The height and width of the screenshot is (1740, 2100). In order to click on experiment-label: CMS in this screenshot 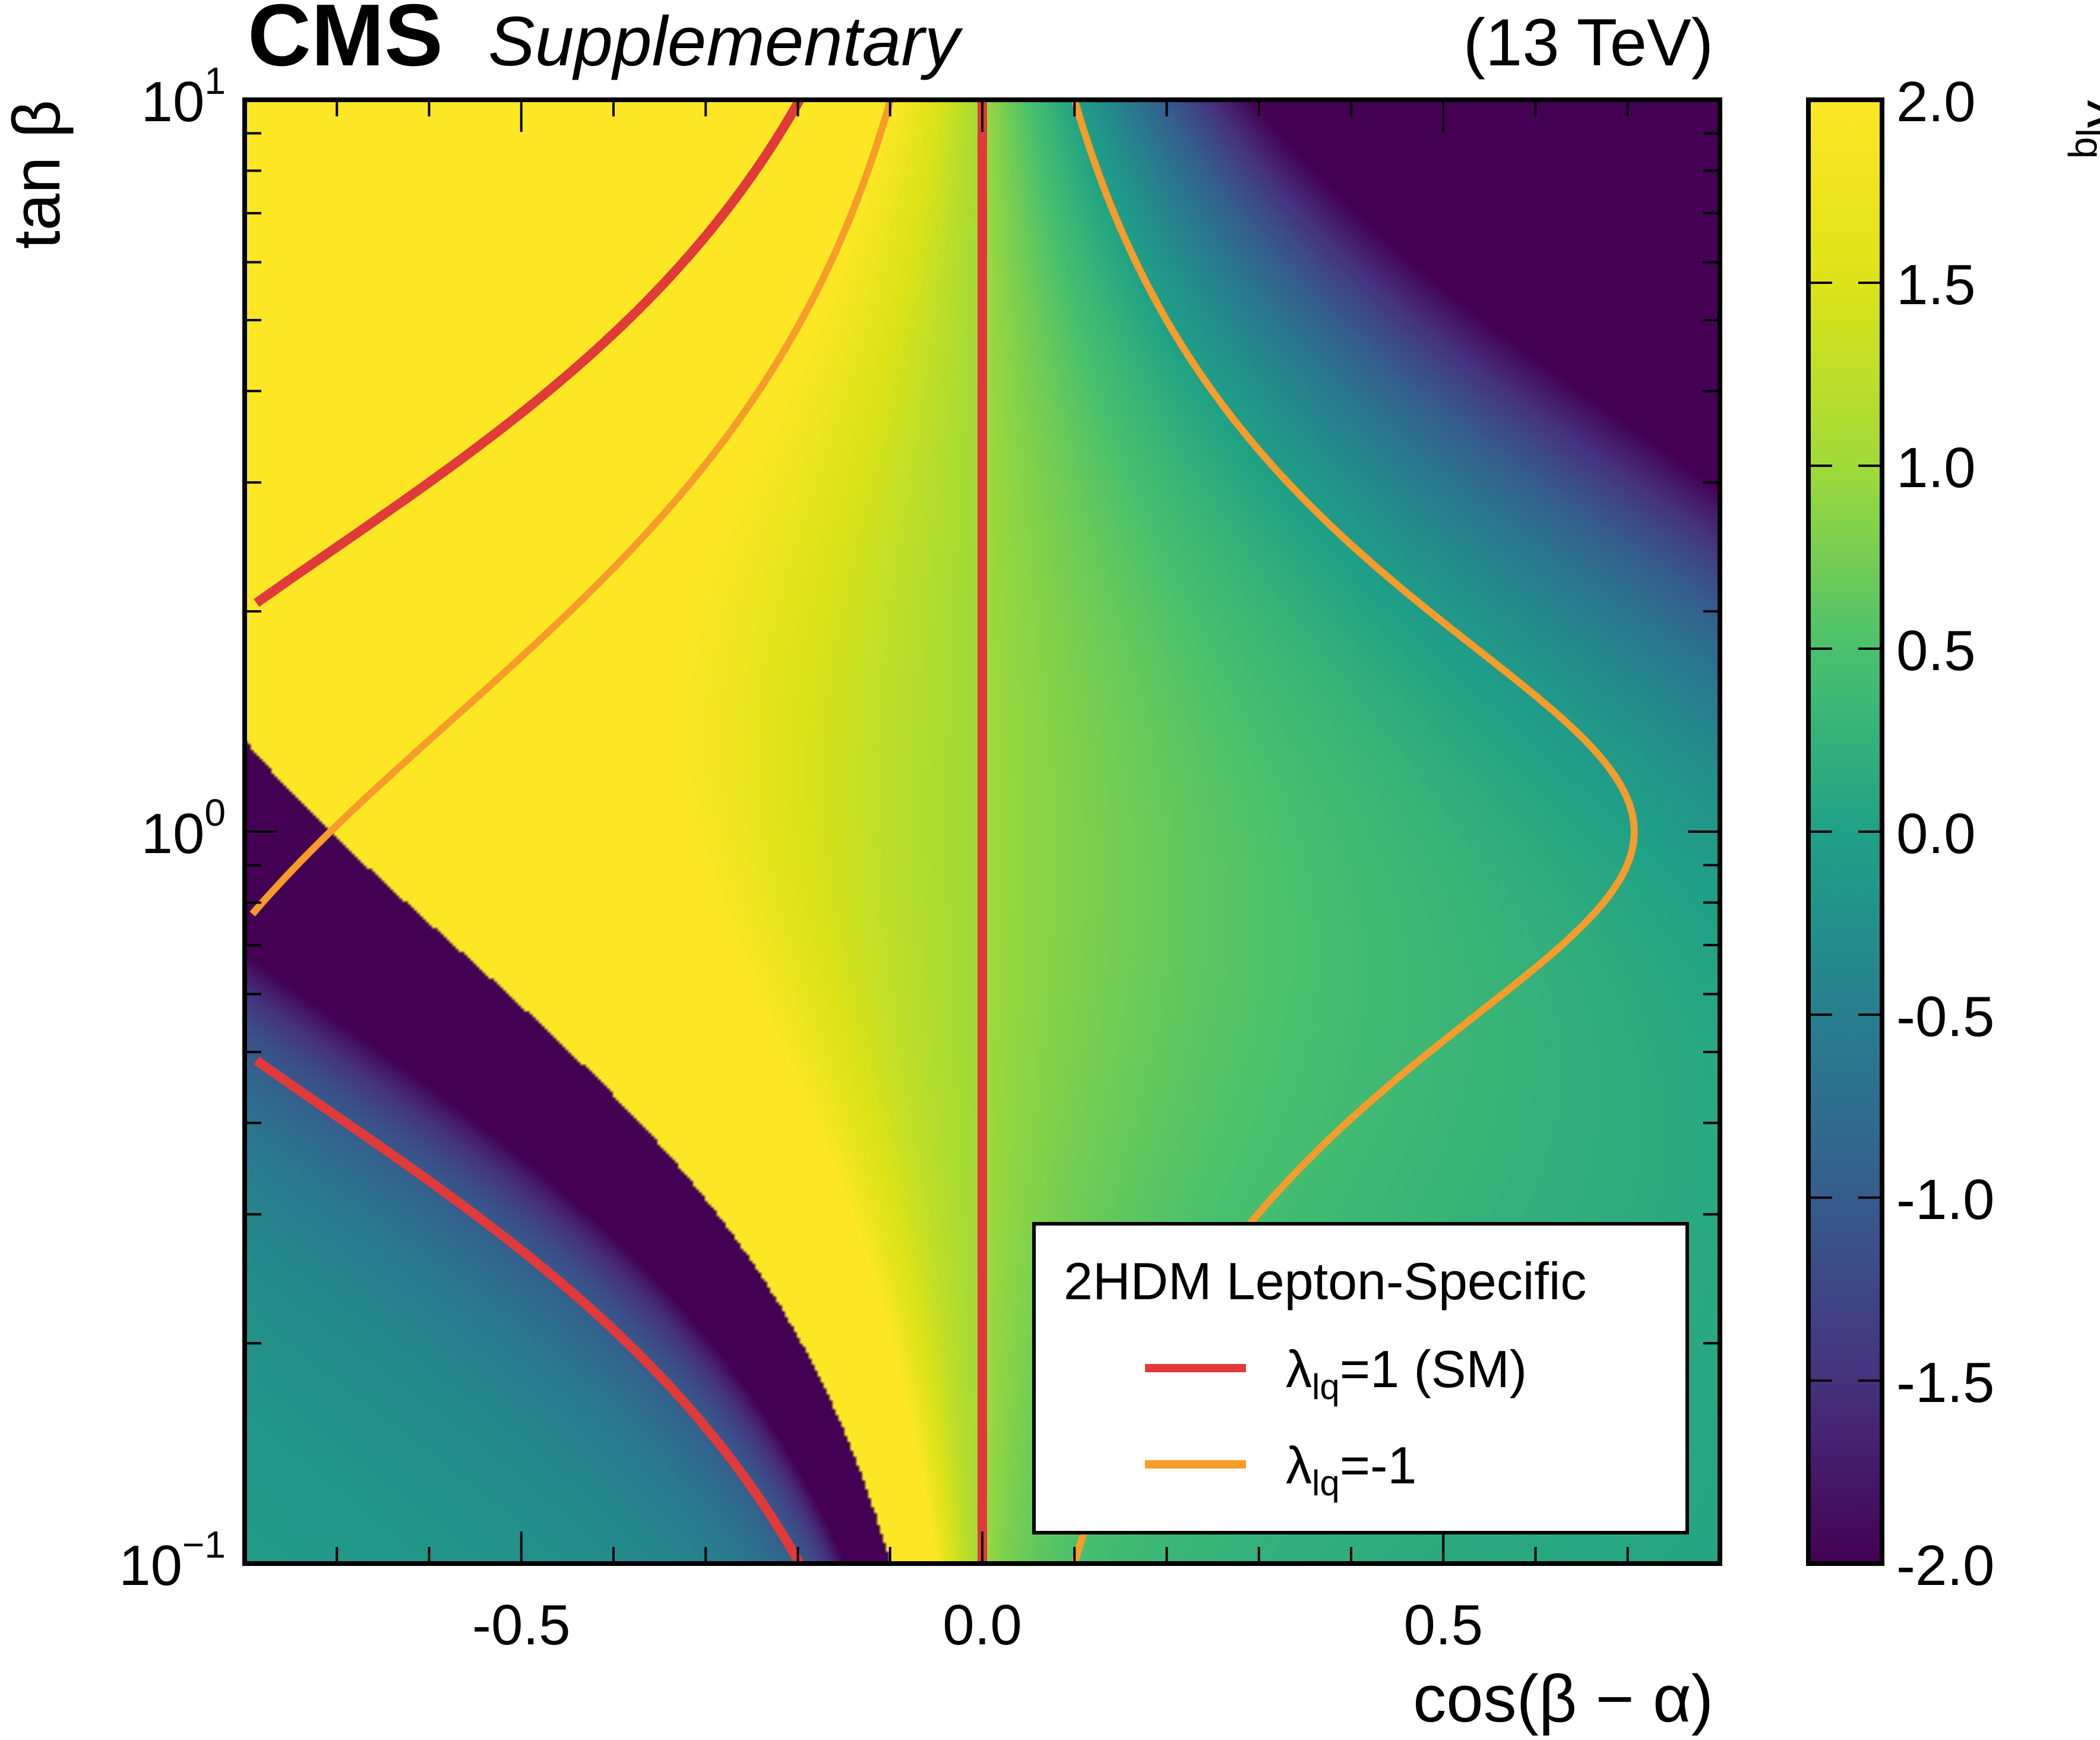, I will do `click(345, 42)`.